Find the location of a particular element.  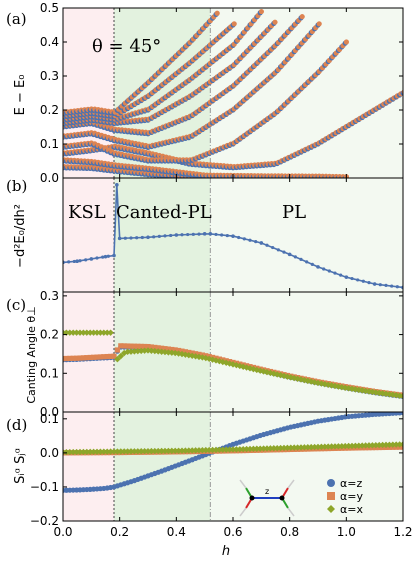

y-tick-label-a: 0.1 is located at coordinates (49, 144).